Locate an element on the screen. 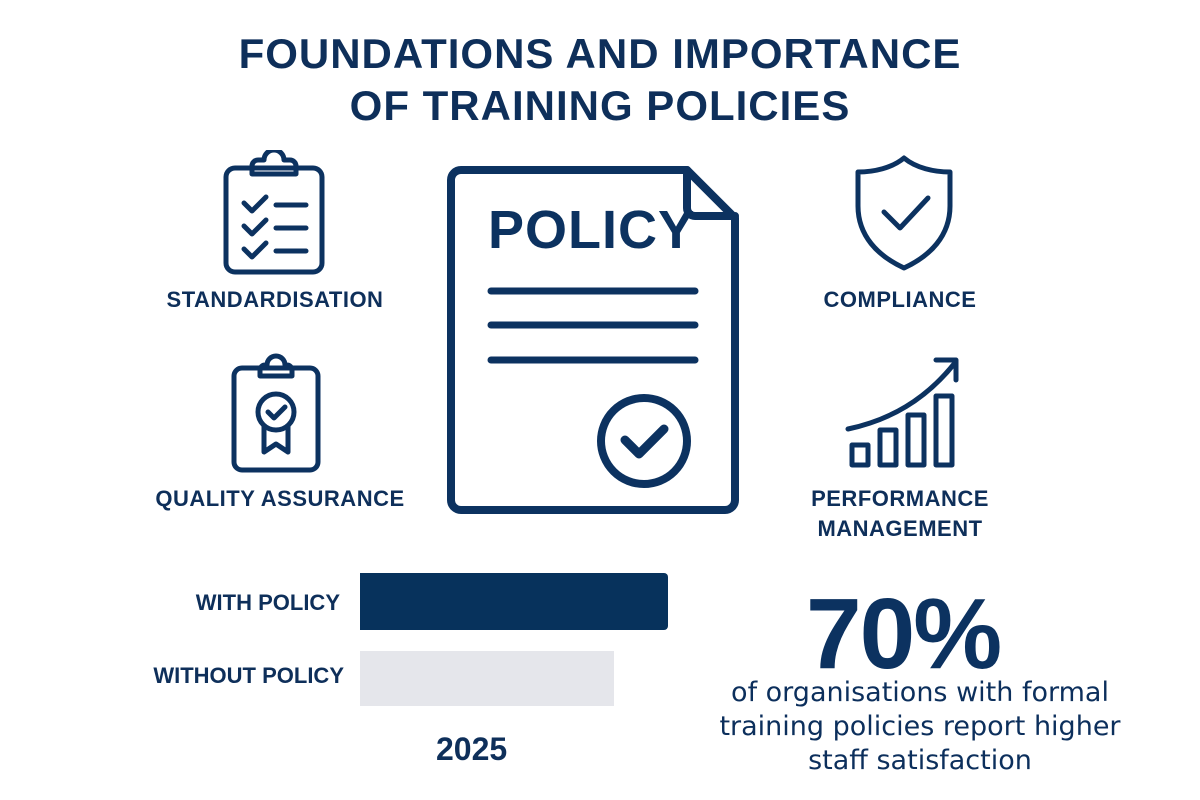 The height and width of the screenshot is (800, 1200). clipboard-checklist-icon is located at coordinates (274, 212).